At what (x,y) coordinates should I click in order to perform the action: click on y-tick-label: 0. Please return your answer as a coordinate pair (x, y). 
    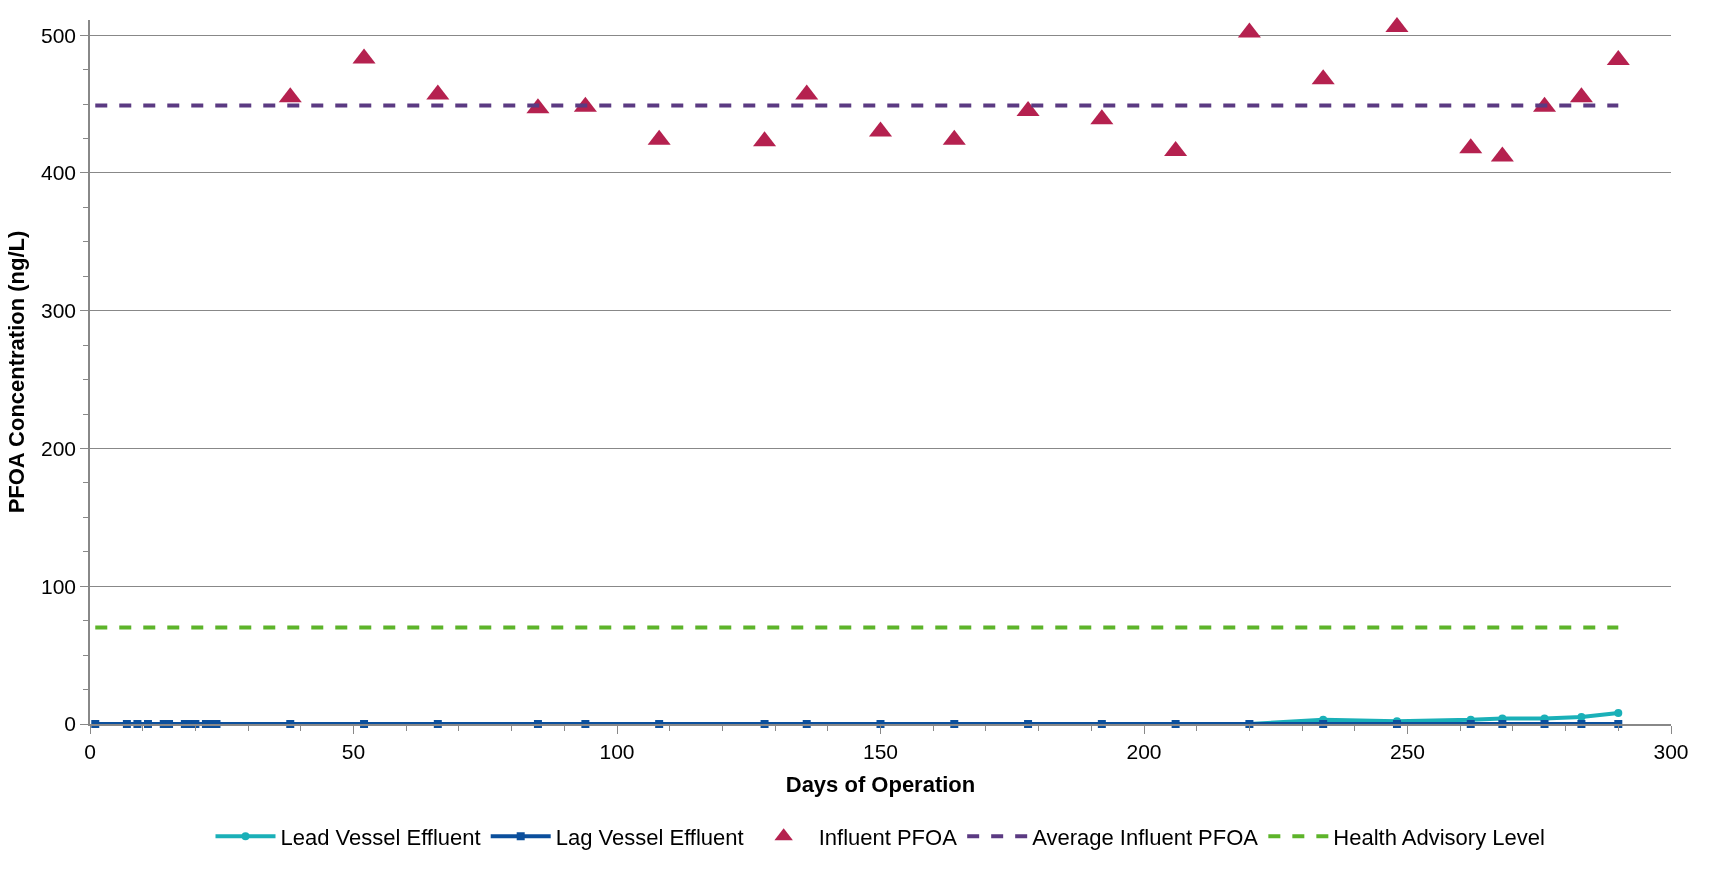
    Looking at the image, I should click on (70, 724).